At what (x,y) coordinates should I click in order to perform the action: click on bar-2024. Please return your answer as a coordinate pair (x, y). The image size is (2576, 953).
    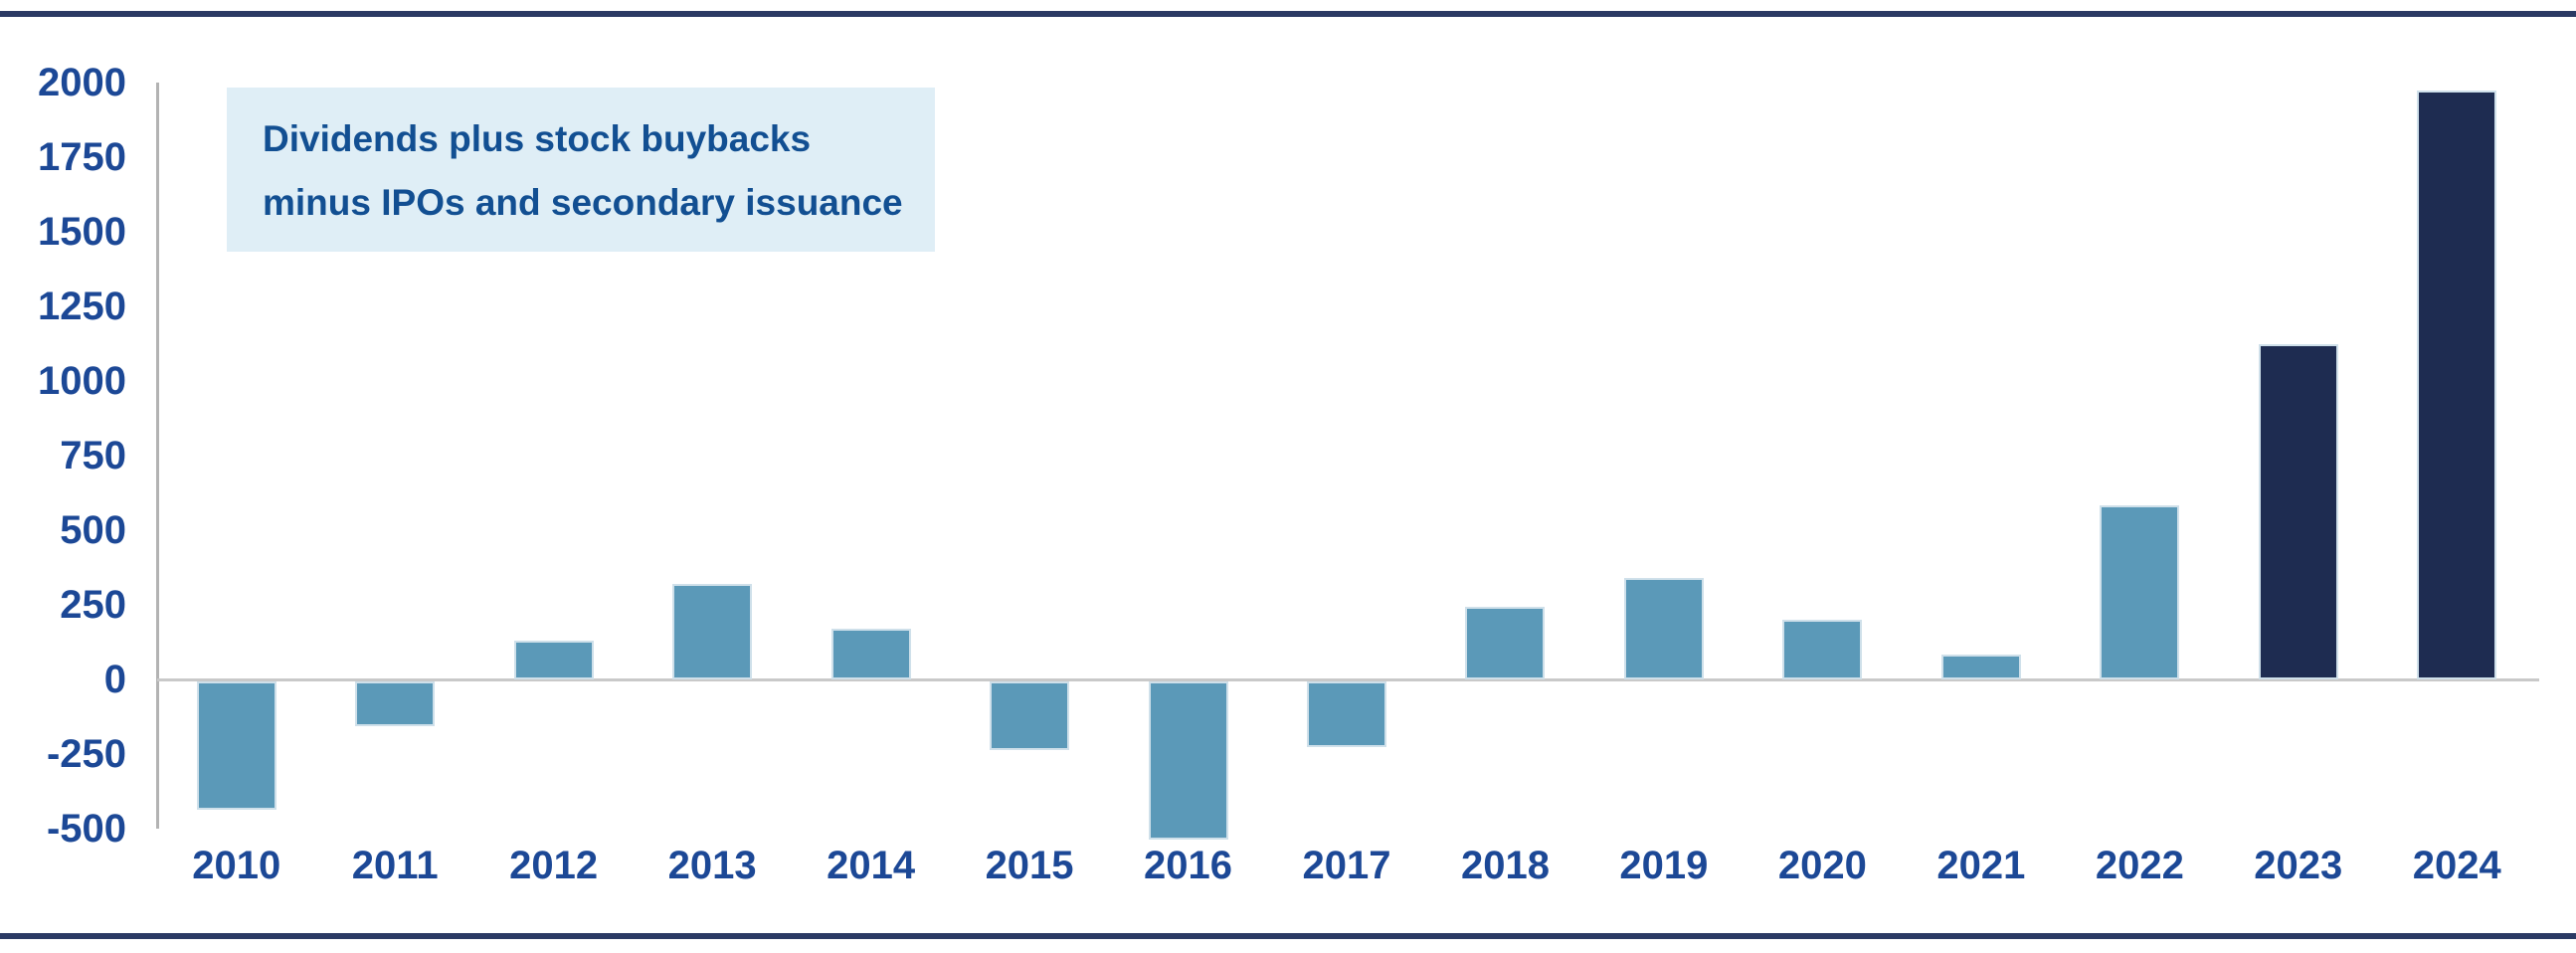
    Looking at the image, I should click on (2457, 385).